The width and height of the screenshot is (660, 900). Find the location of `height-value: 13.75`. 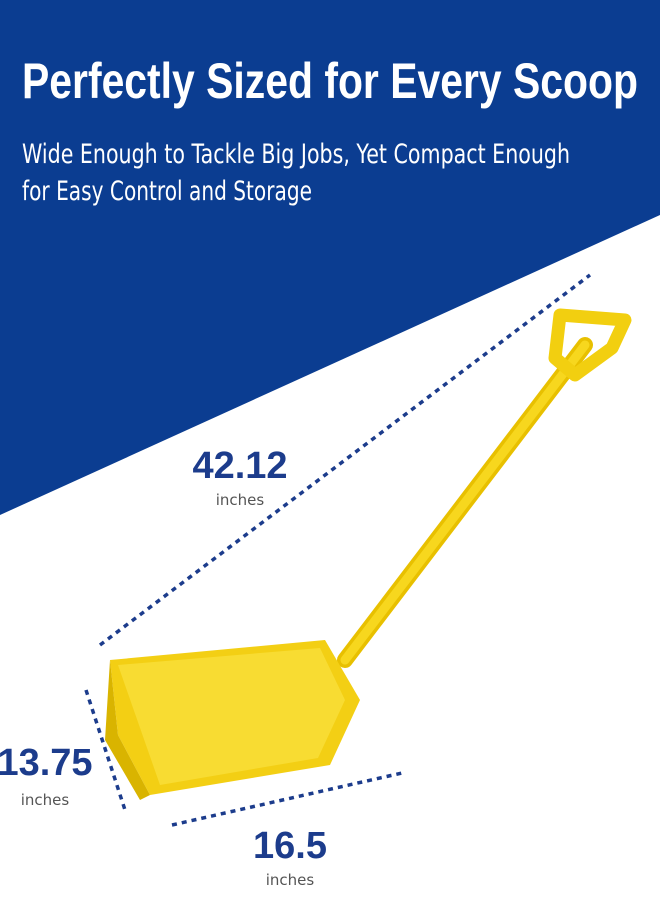

height-value: 13.75 is located at coordinates (46, 763).